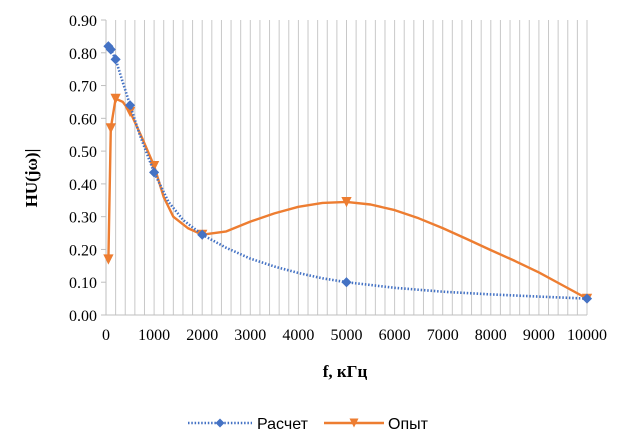 This screenshot has height=437, width=624. What do you see at coordinates (283, 424) in the screenshot?
I see `legend-label-raschet: Расчет` at bounding box center [283, 424].